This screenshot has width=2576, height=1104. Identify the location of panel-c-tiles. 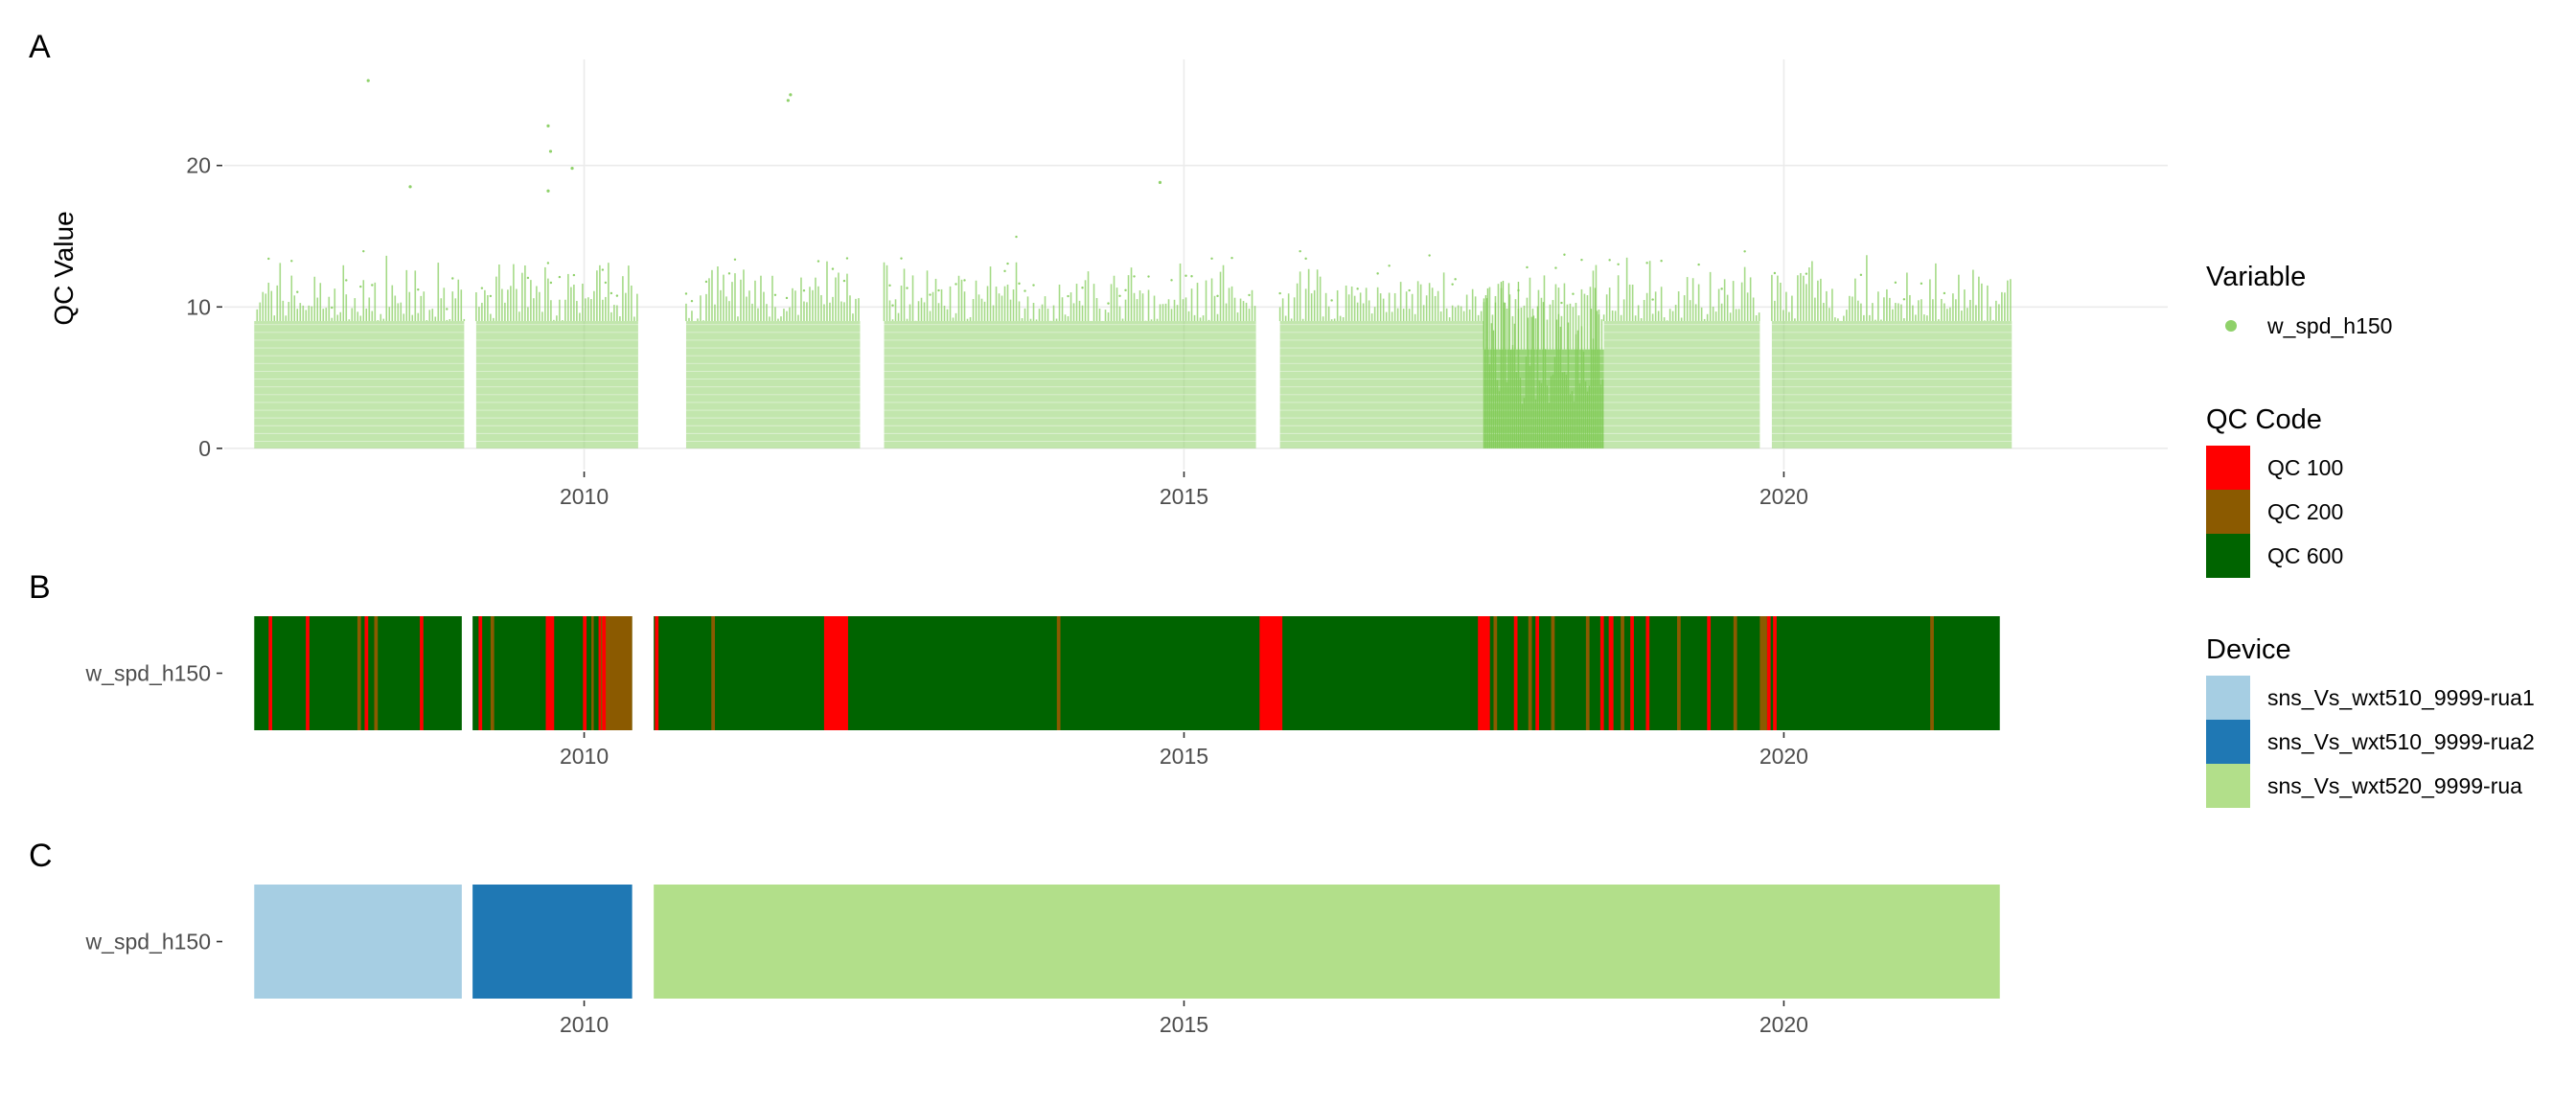
(1127, 942).